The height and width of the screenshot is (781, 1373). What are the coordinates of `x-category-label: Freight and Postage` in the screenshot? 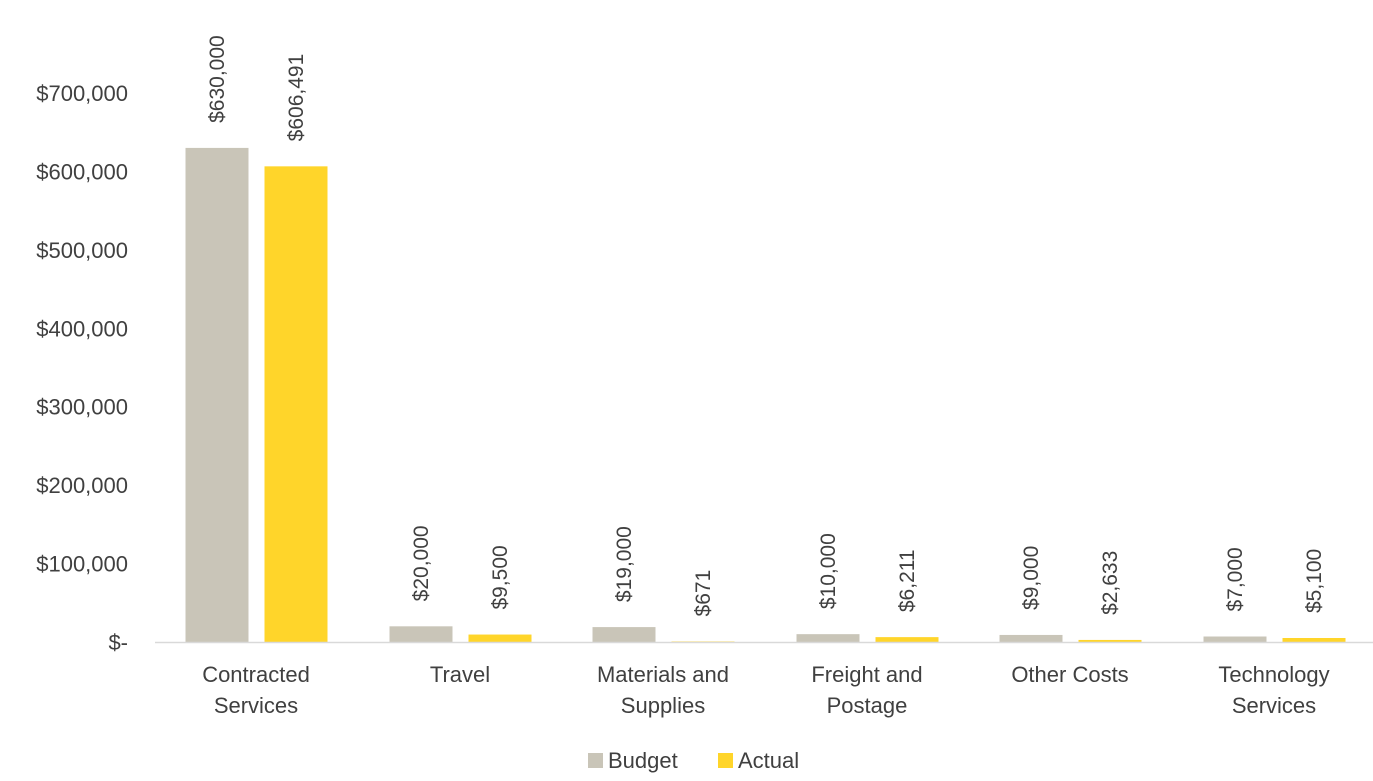 It's located at (866, 690).